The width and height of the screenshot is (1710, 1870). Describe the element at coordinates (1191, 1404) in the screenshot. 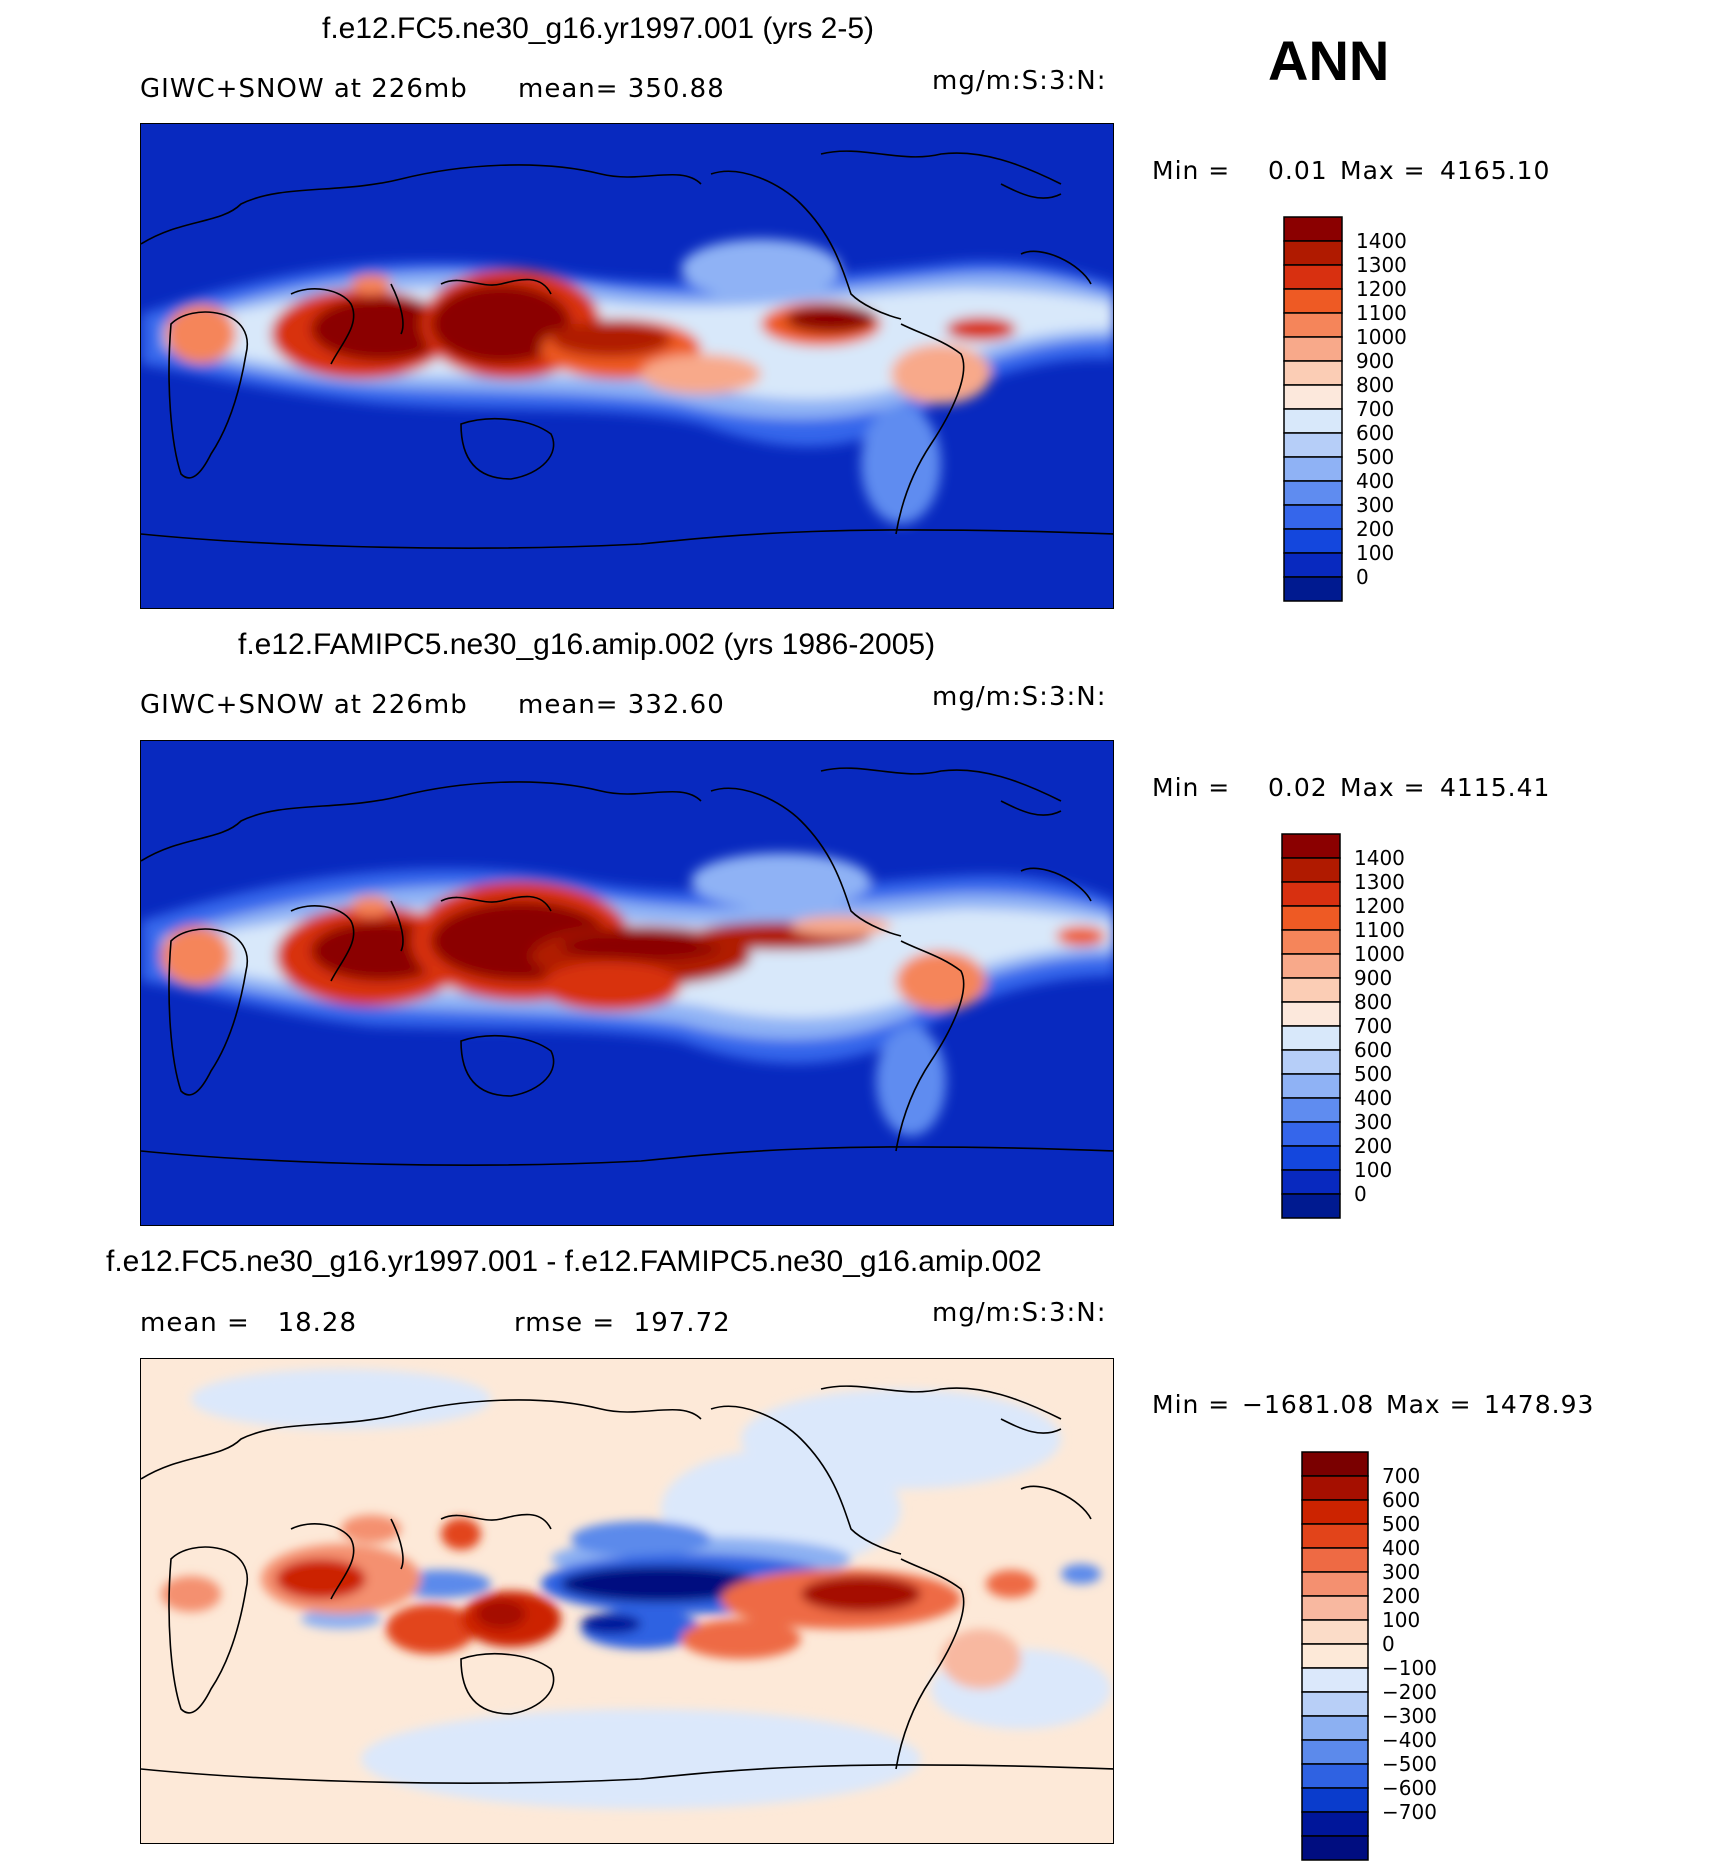

I see `panel-3-min-label: Min =` at that location.